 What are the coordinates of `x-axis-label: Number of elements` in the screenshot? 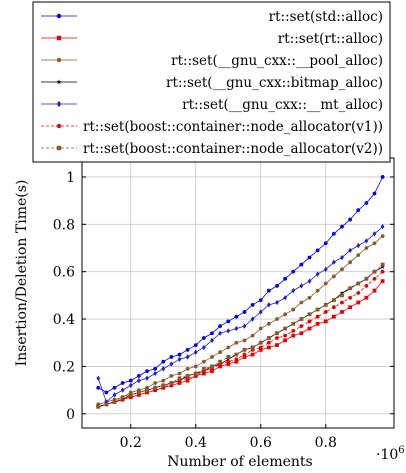 It's located at (239, 462).